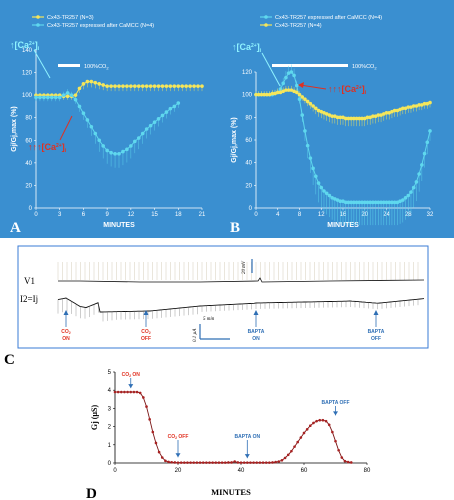 This screenshot has height=500, width=454. Describe the element at coordinates (9, 360) in the screenshot. I see `panel-c-letter: C` at that location.